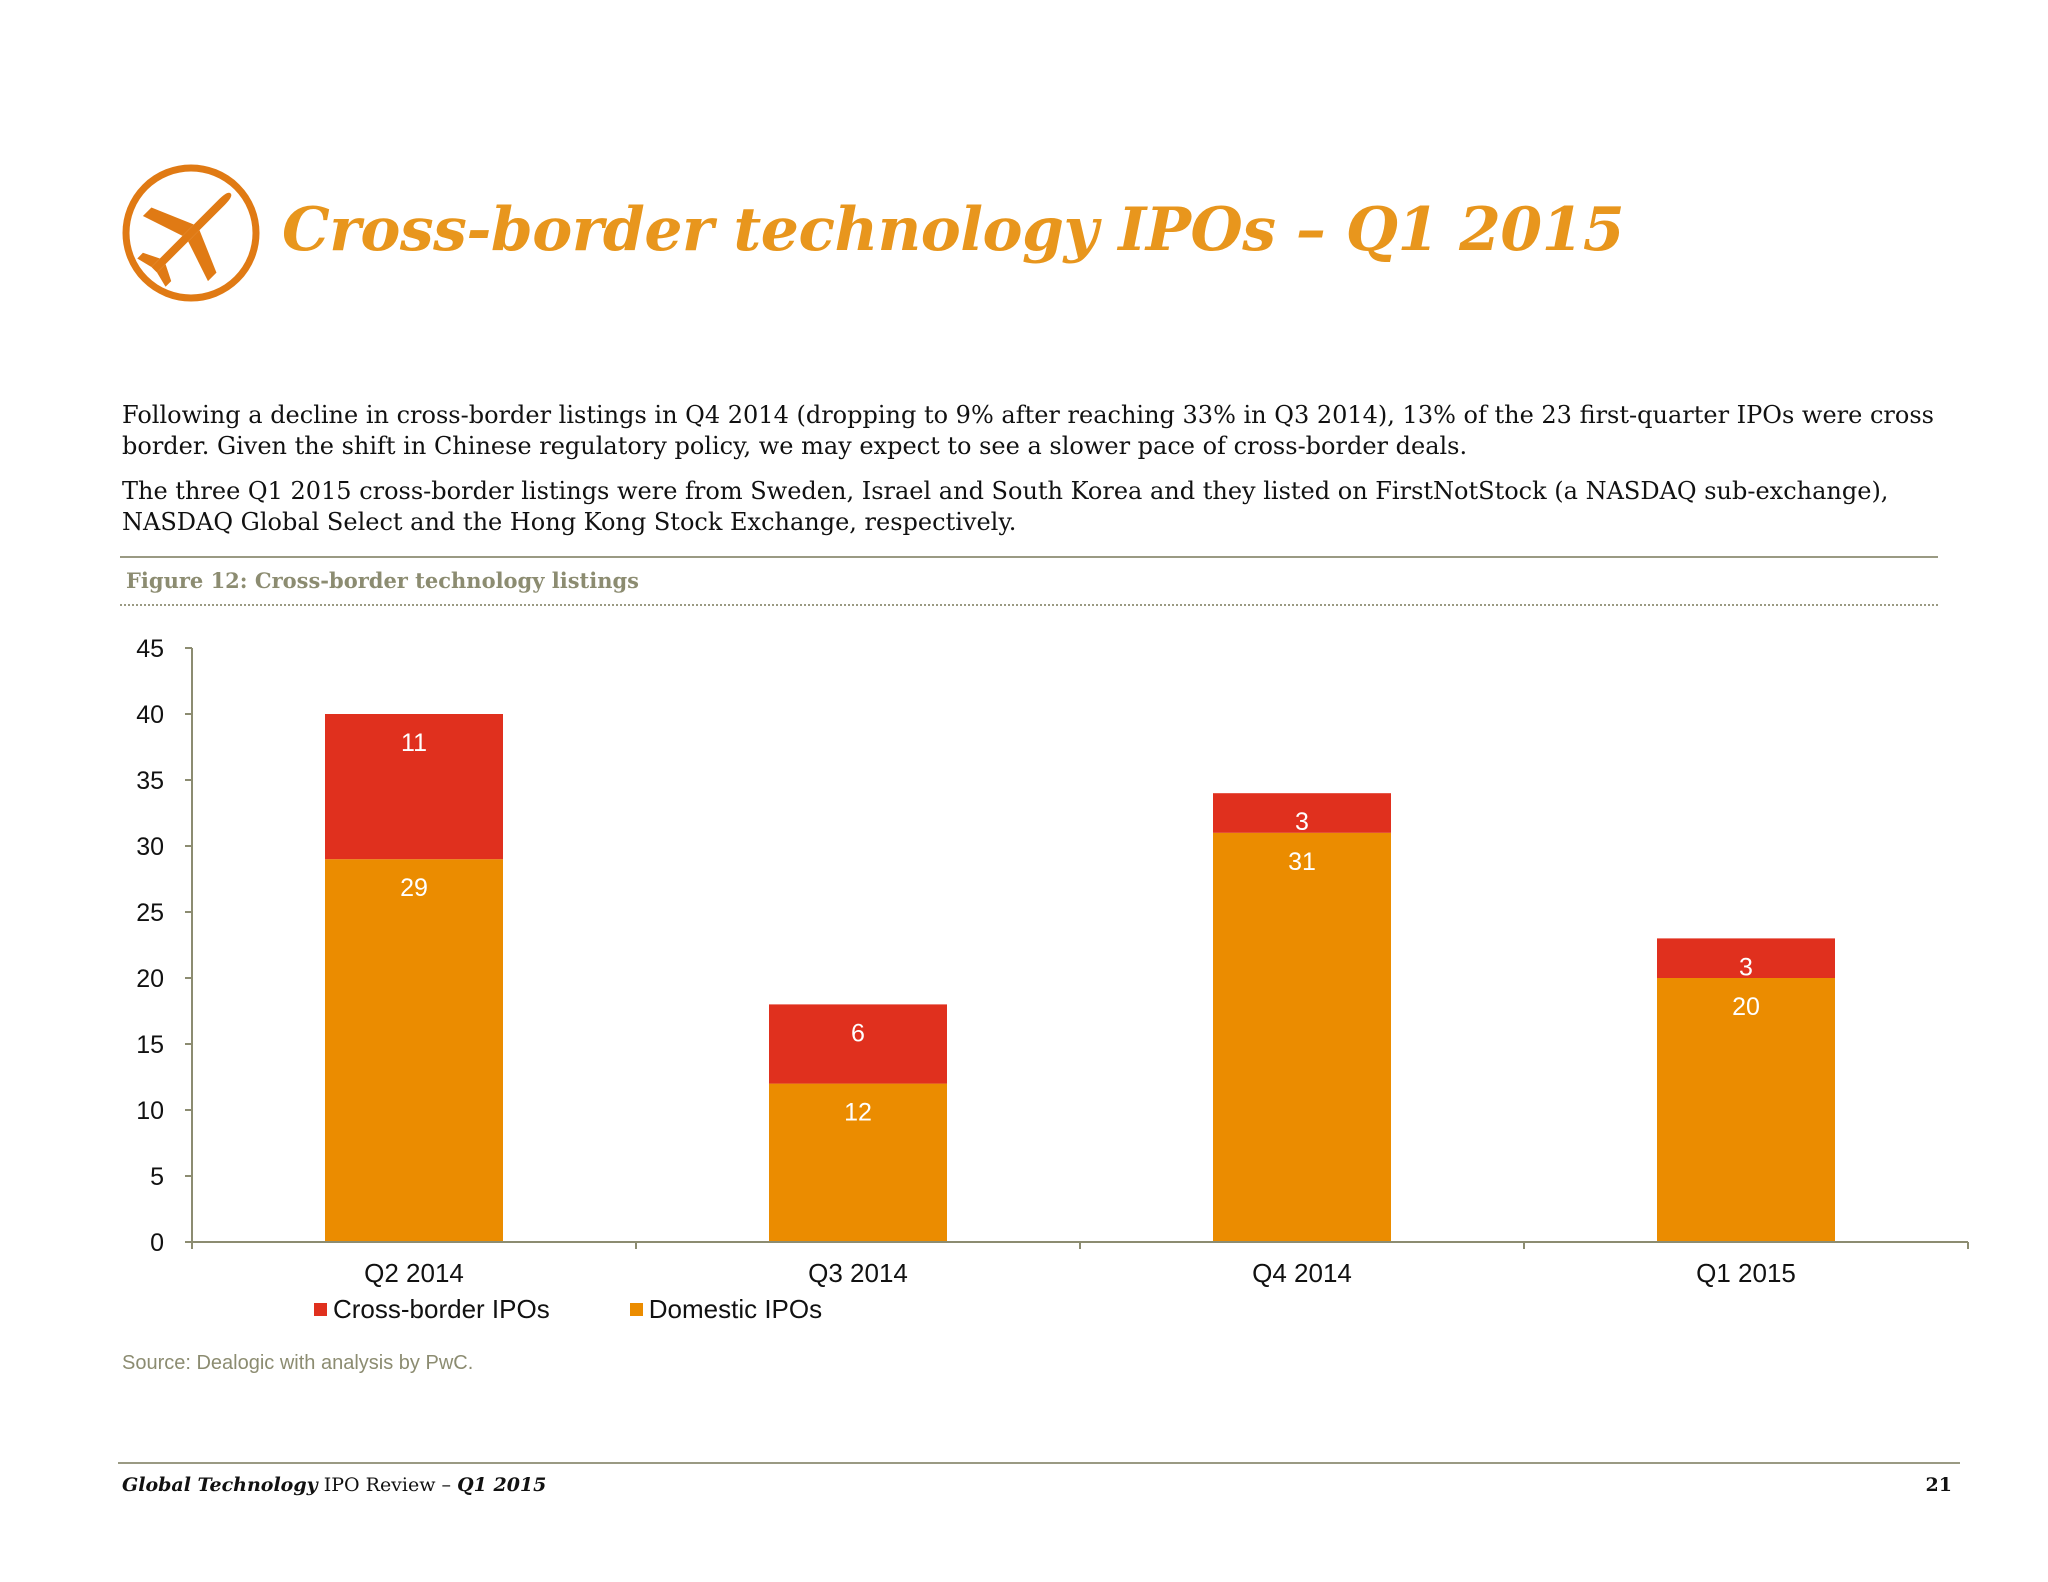 This screenshot has height=1582, width=2048. Describe the element at coordinates (1746, 1273) in the screenshot. I see `x-tick-label-3: Q1 2015` at that location.